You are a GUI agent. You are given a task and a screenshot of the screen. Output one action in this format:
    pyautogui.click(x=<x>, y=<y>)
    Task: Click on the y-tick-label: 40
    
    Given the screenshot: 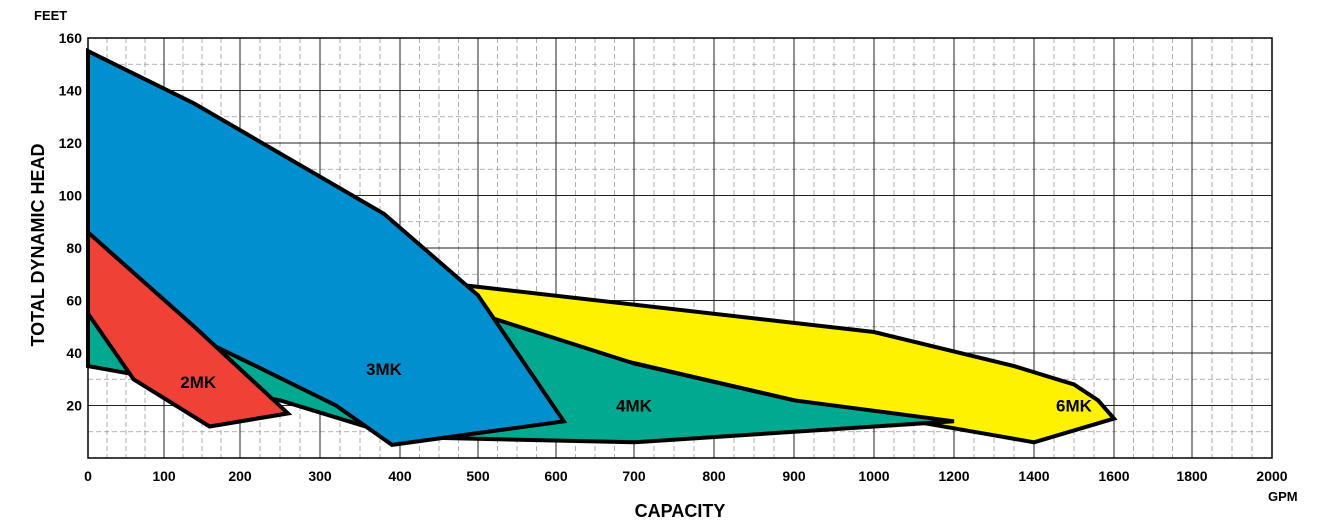 What is the action you would take?
    pyautogui.click(x=74, y=353)
    